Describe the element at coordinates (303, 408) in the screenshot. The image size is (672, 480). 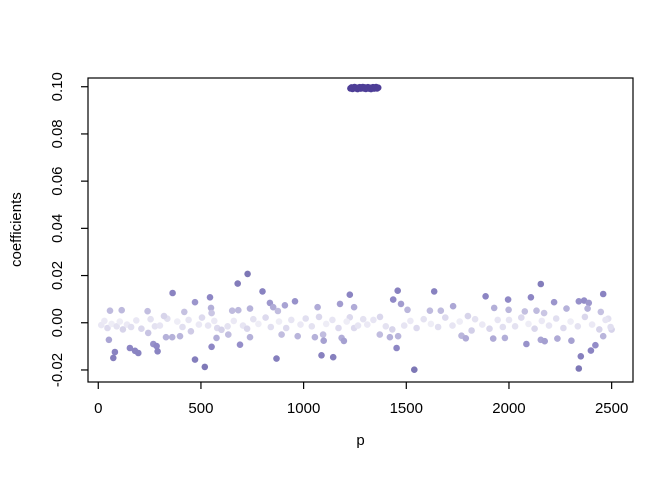
I see `x-tick-label: 1000` at that location.